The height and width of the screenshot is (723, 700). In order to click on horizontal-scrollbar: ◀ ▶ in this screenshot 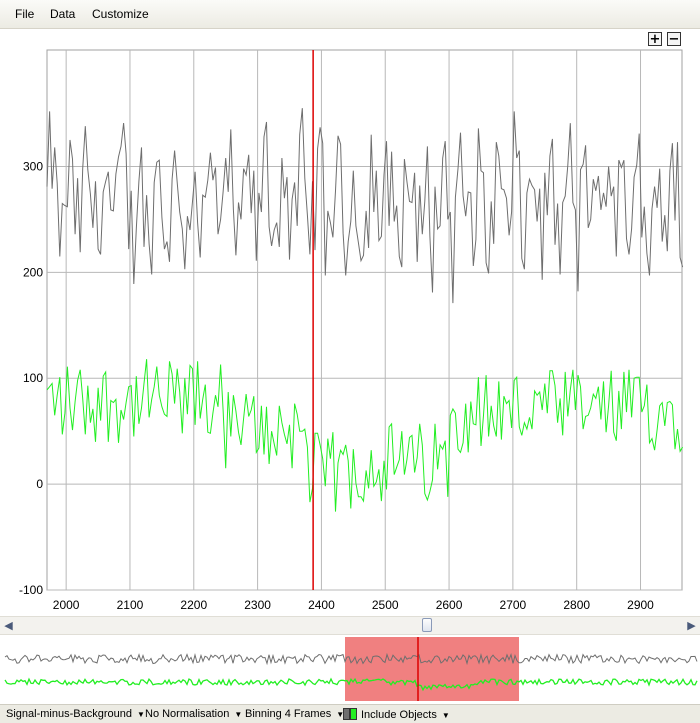, I will do `click(350, 625)`.